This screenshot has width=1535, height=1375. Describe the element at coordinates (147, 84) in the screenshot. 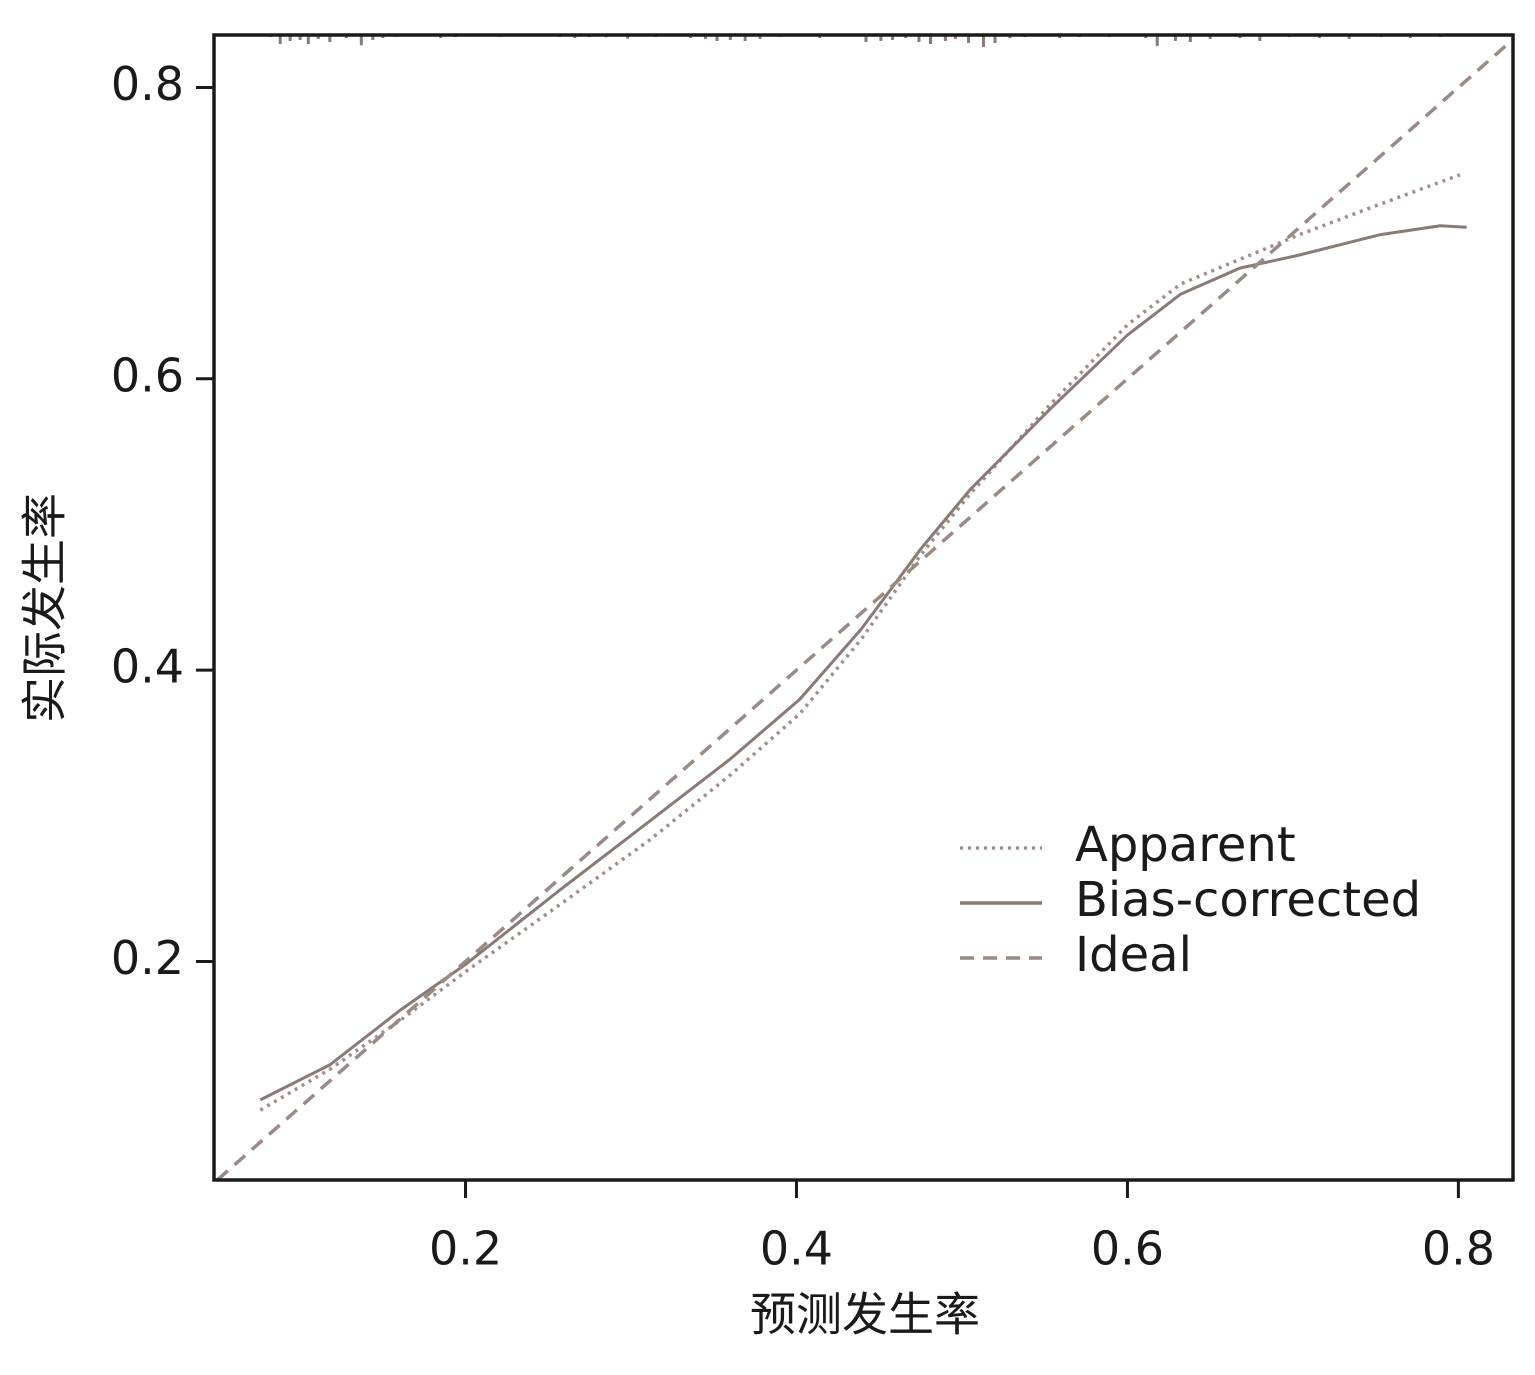

I see `y-tick-label: 0.8` at that location.